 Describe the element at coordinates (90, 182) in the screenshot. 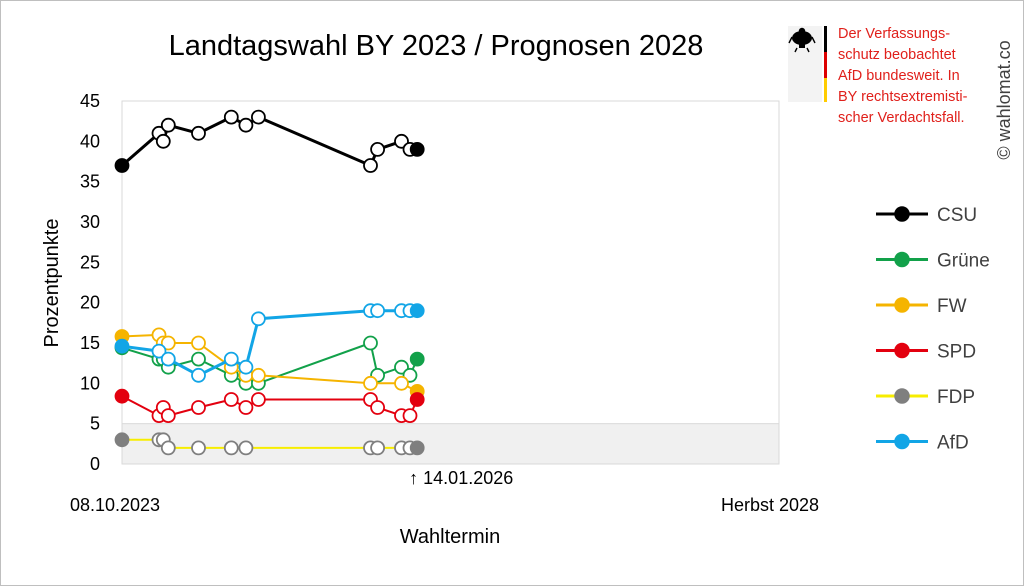

I see `y-tick-label: 35` at that location.